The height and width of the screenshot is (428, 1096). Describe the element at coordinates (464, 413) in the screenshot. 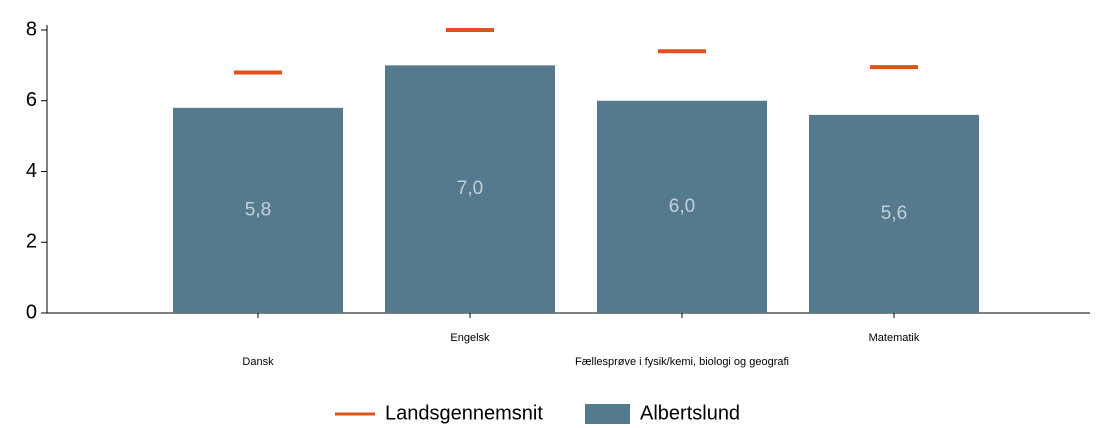

I see `legend-label: Landsgennemsnit` at that location.